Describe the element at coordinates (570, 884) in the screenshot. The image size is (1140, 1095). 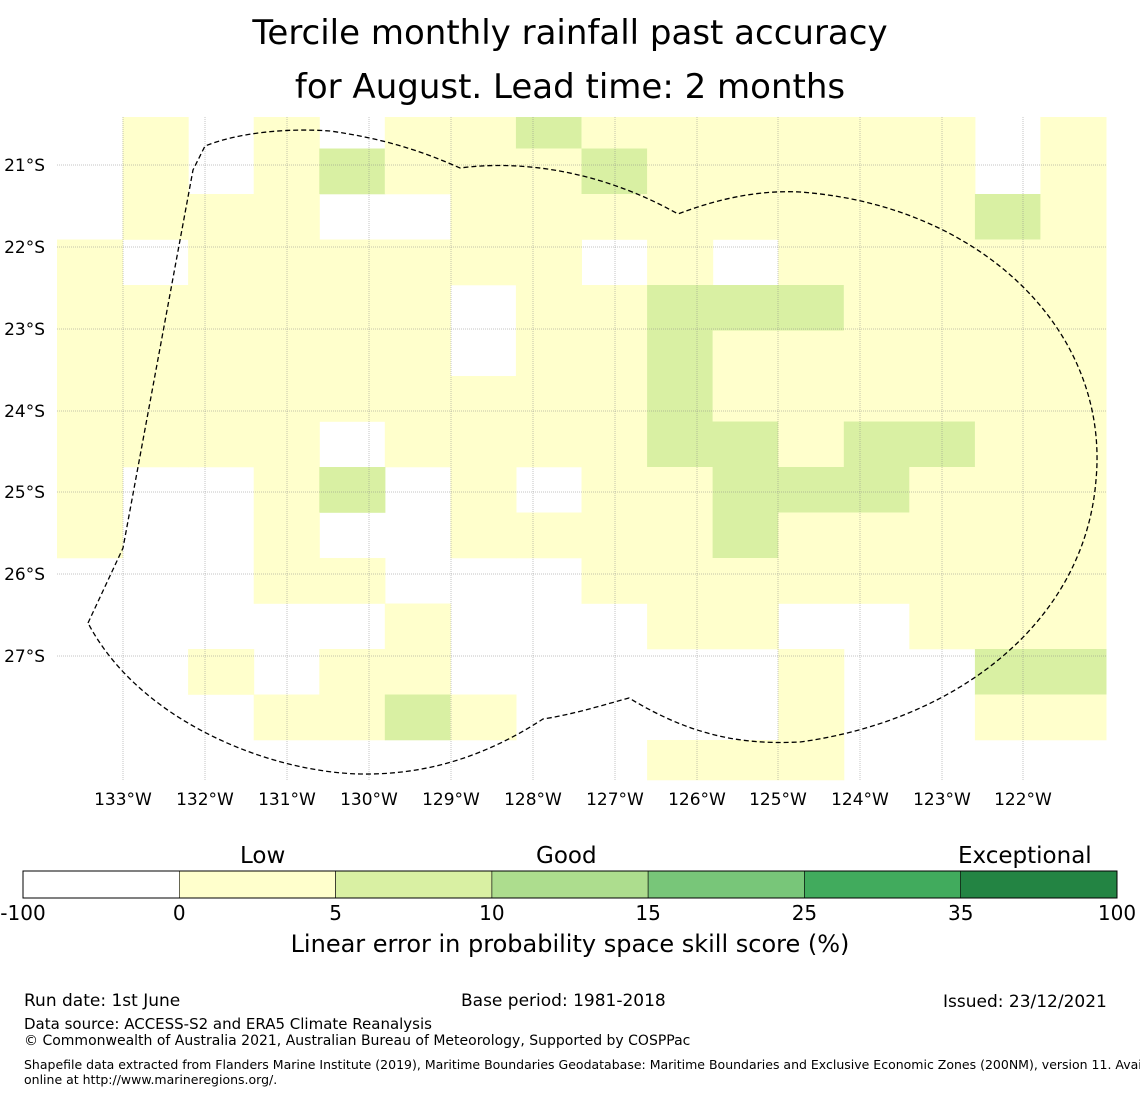
I see `colorbar-frame` at that location.